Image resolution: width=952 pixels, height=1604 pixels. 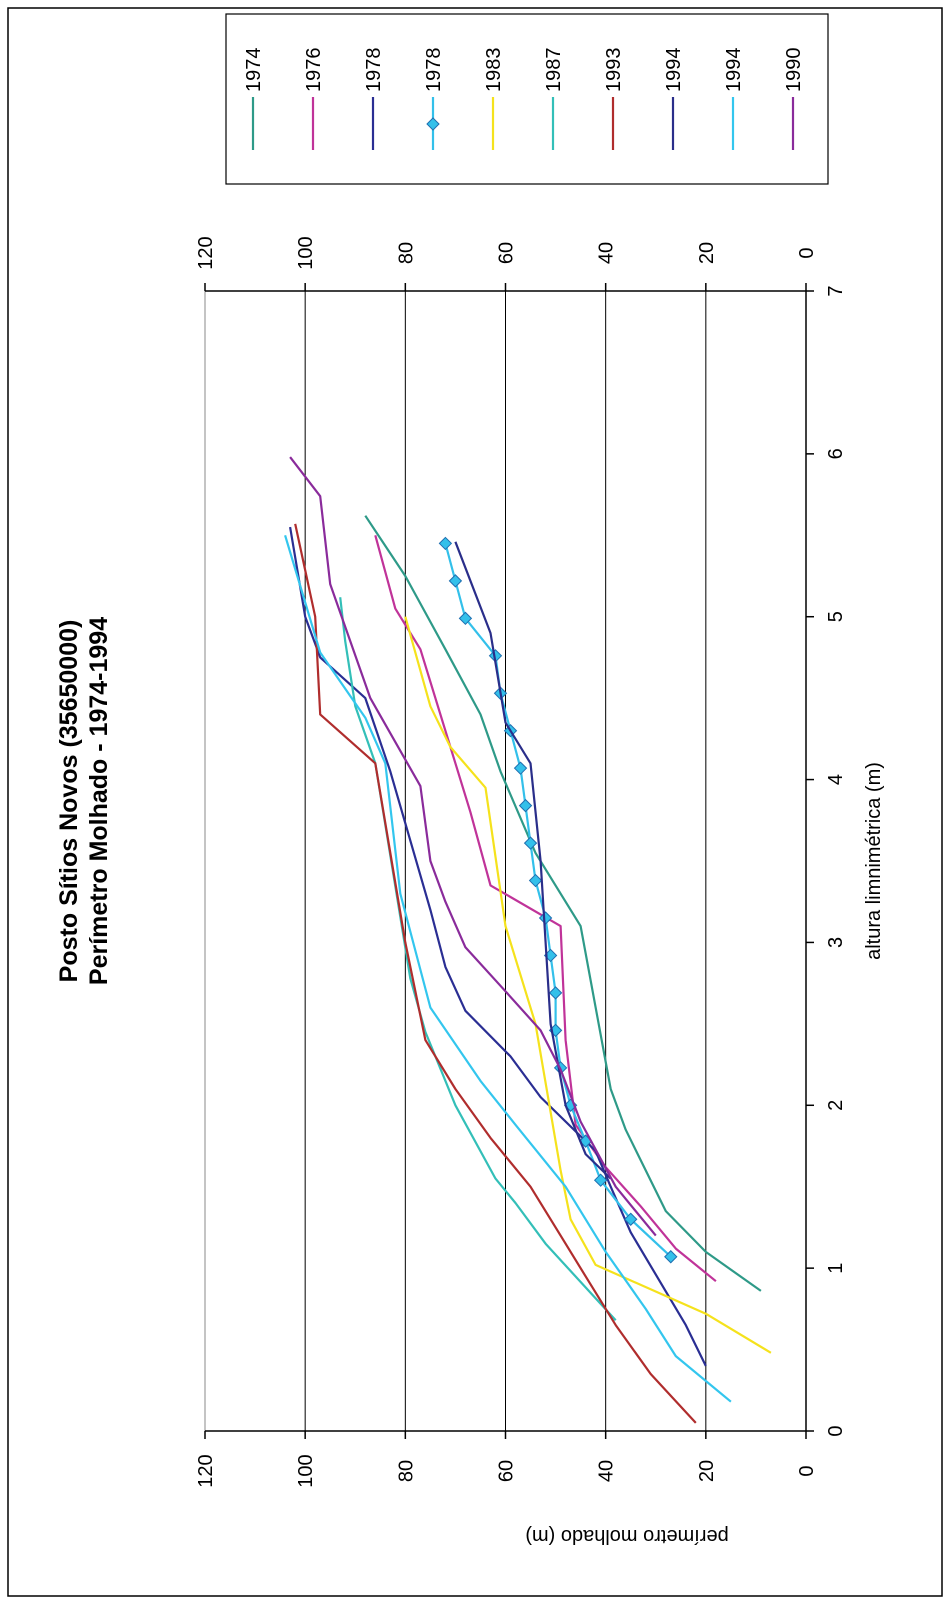 What do you see at coordinates (836, 1105) in the screenshot?
I see `x-tick-label: 2` at bounding box center [836, 1105].